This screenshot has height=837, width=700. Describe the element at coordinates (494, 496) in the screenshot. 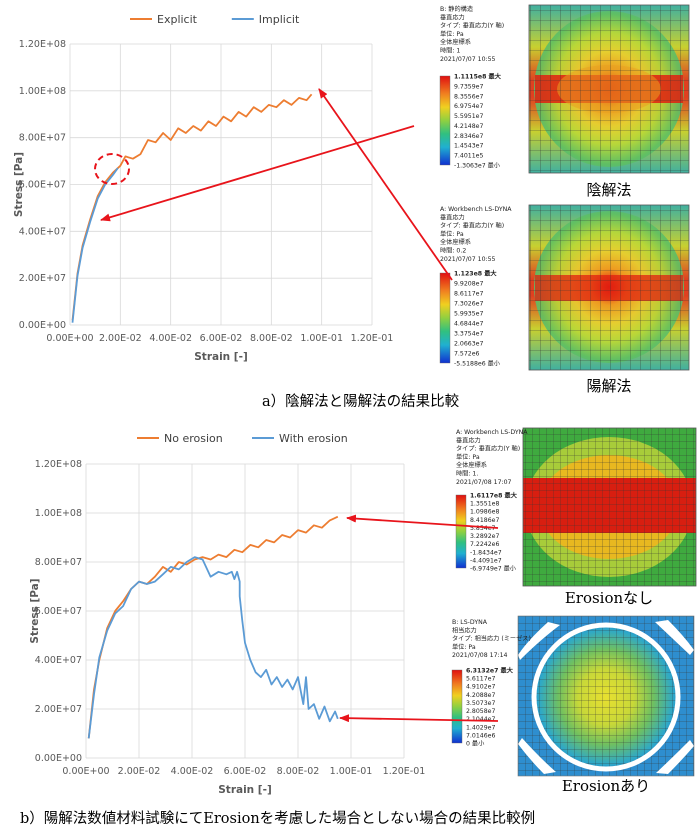

I see `legend-value: 1.6117e8 最大` at that location.